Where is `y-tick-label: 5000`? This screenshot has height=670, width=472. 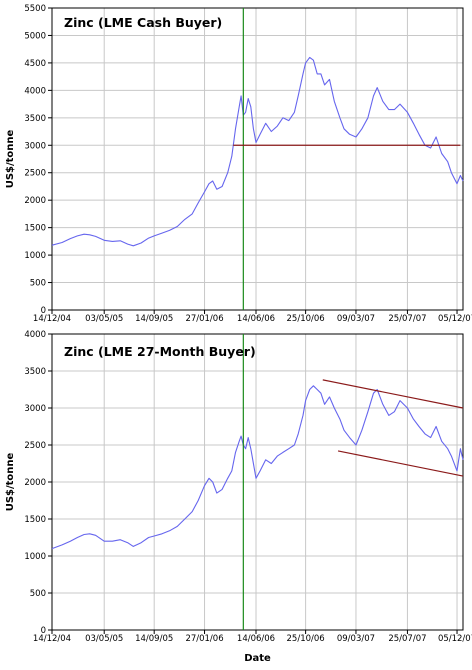
y-tick-label: 5000 is located at coordinates (35, 36).